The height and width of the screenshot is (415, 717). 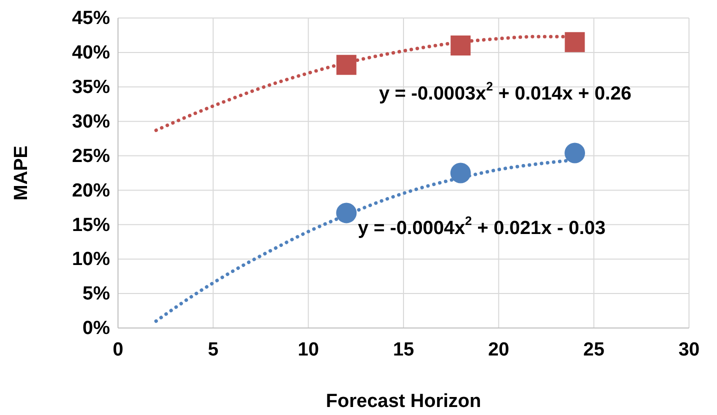 What do you see at coordinates (91, 121) in the screenshot?
I see `y-tick-label: 30%` at bounding box center [91, 121].